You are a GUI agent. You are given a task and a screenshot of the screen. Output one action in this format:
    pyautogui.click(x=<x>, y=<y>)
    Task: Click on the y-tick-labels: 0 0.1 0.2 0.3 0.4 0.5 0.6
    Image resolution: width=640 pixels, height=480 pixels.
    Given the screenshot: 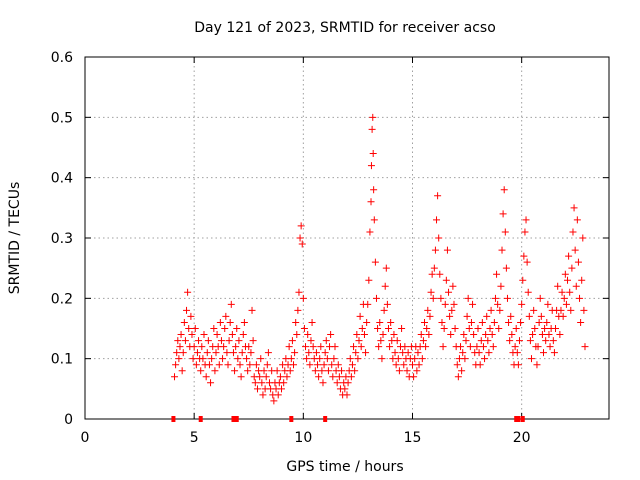 What is the action you would take?
    pyautogui.click(x=62, y=239)
    